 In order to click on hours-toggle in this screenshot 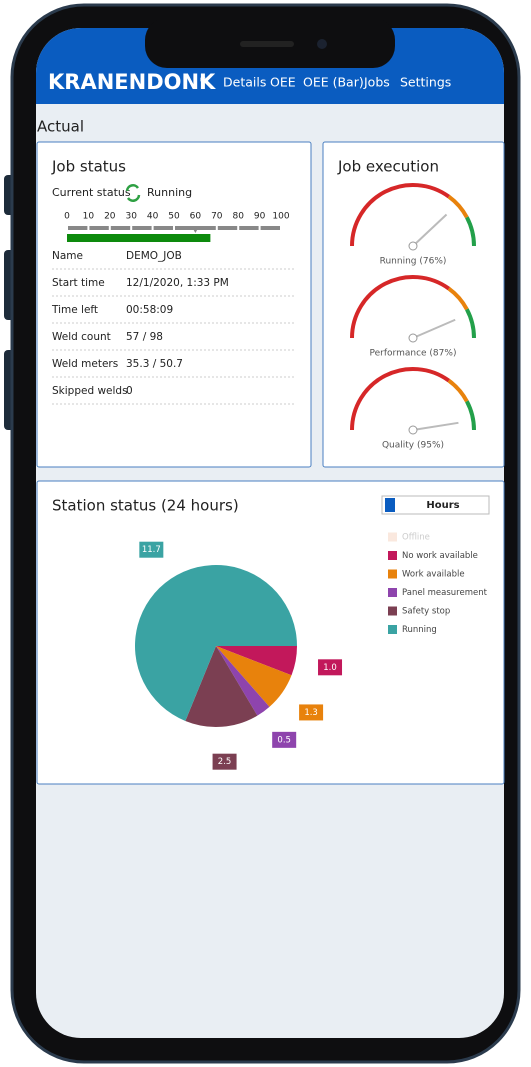, I will do `click(435, 505)`.